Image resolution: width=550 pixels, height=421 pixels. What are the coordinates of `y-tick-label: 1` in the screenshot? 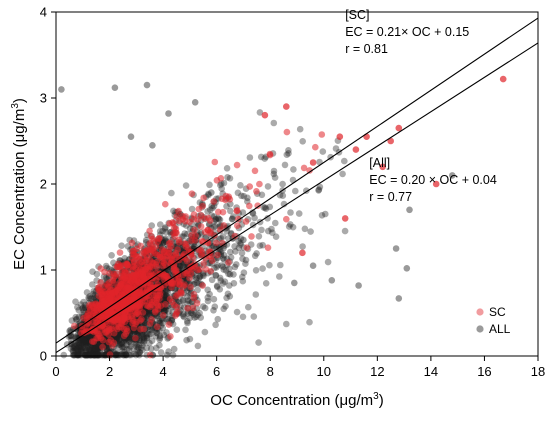 It's located at (43, 270).